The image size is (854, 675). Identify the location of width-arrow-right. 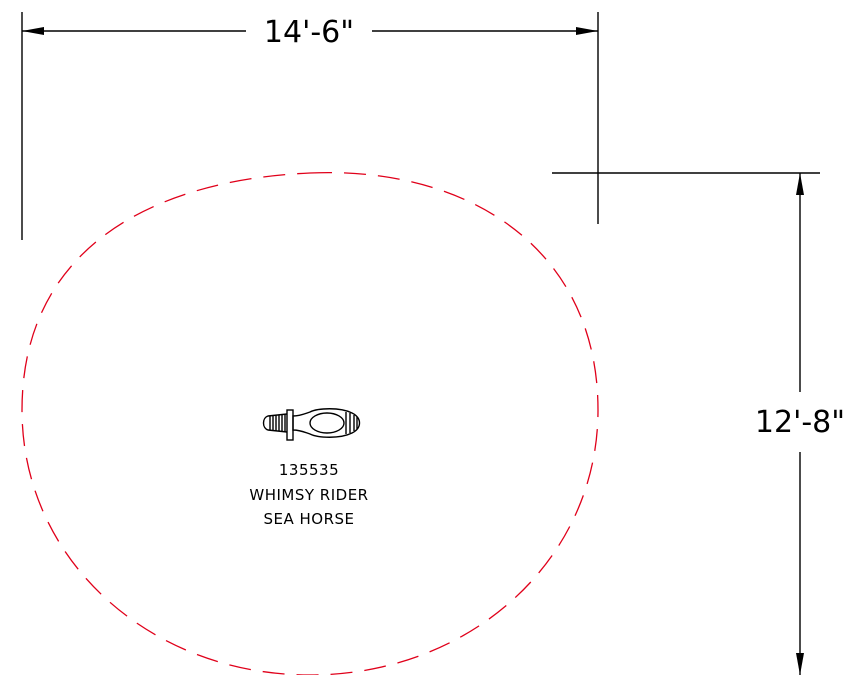
(587, 31).